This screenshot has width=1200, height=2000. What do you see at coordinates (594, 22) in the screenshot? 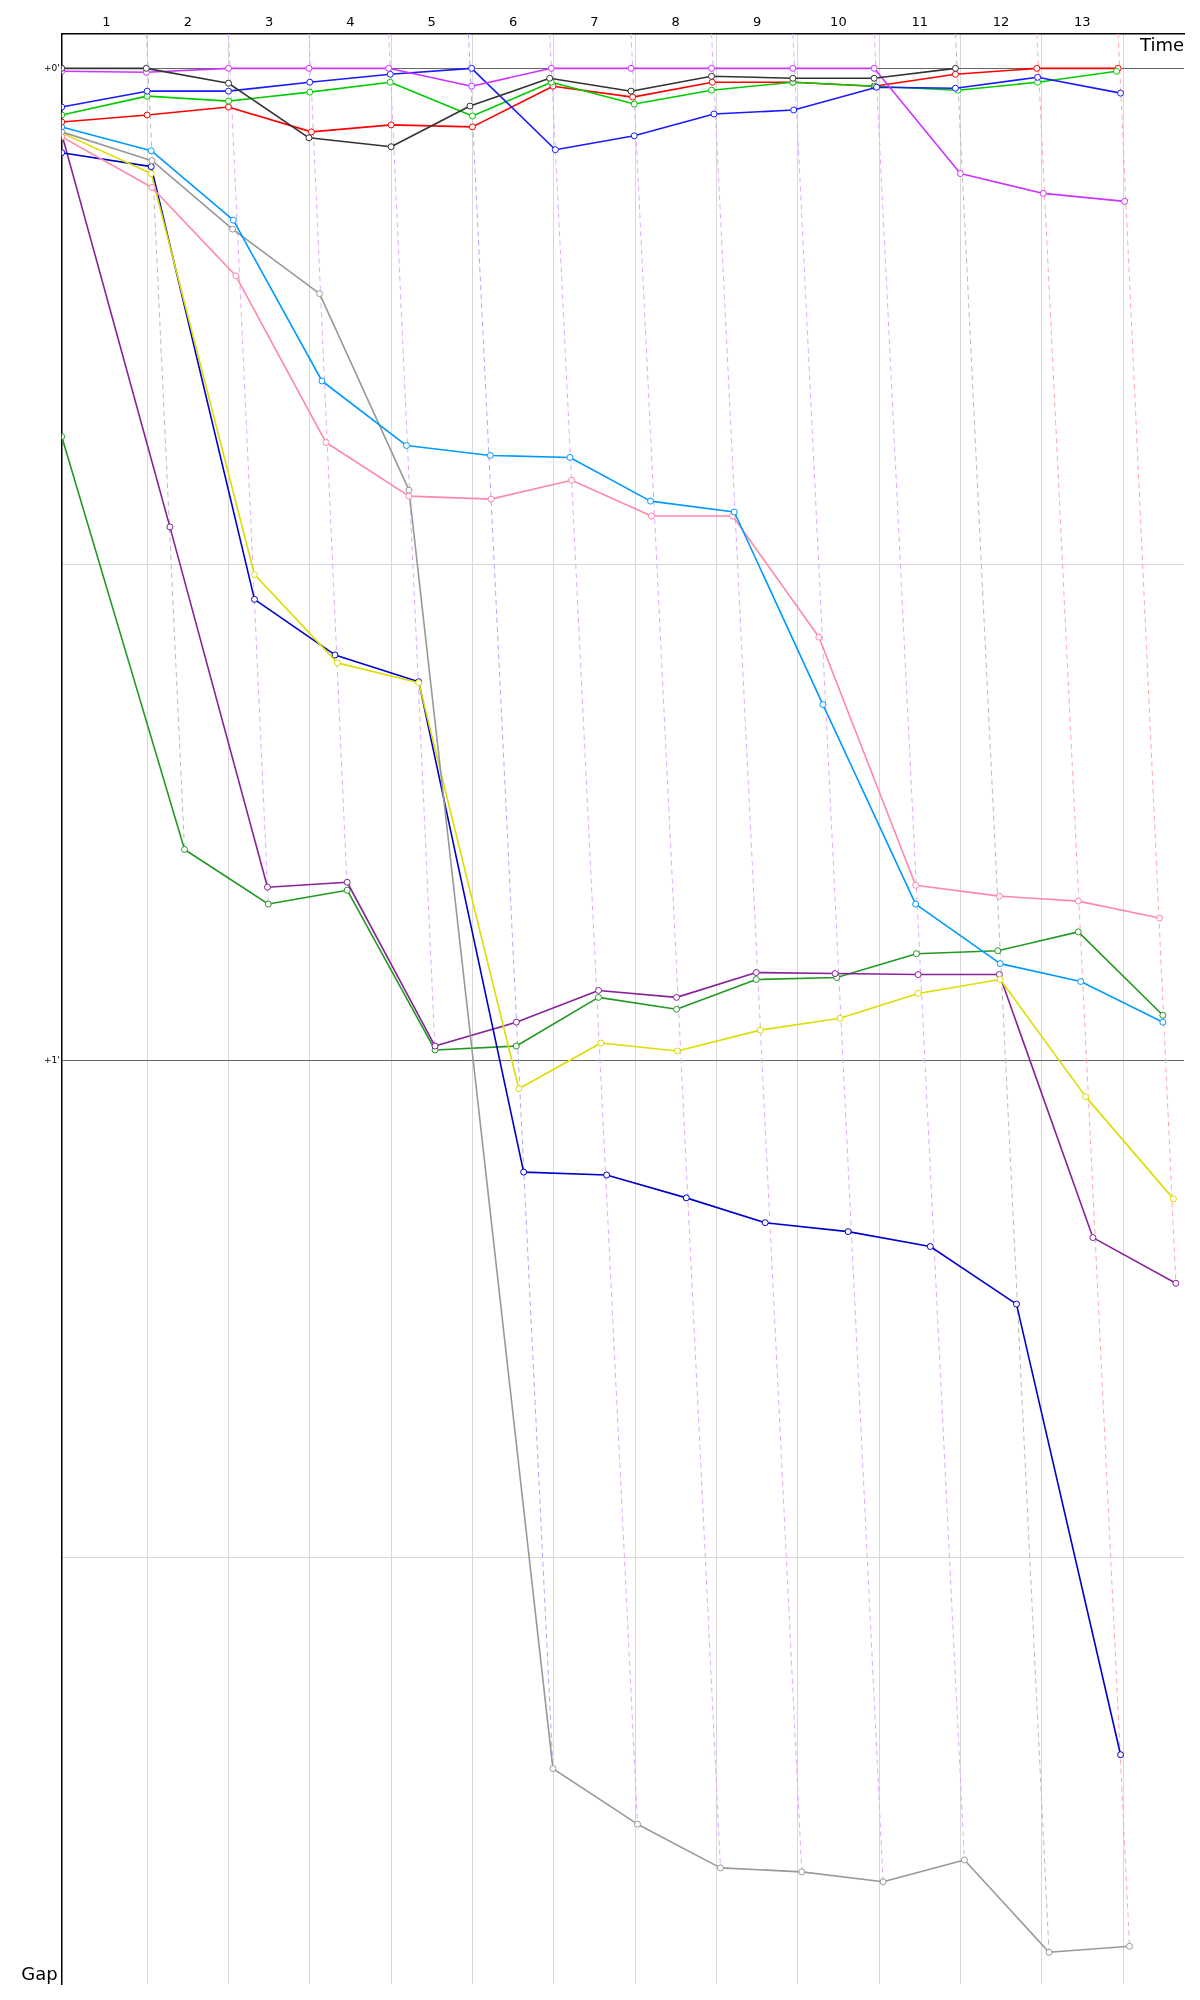
I see `x-tick-label: 7` at bounding box center [594, 22].